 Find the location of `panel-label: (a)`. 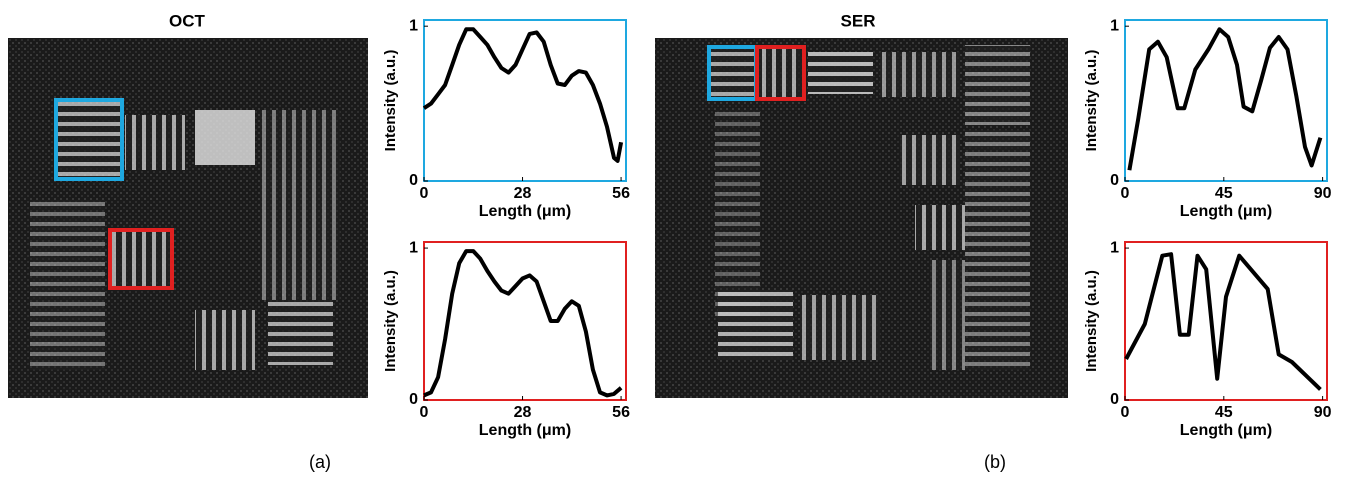

panel-label: (a) is located at coordinates (320, 462).